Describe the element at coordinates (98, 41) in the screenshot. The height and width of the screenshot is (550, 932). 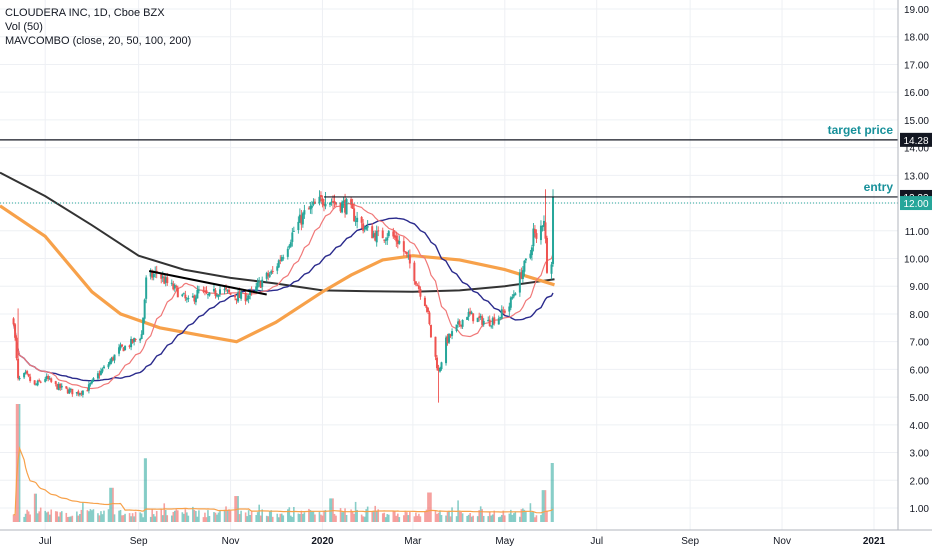
I see `mavcombo-indicator-label: MAVCOMBO (close, 20, 50, 100, 200)` at that location.